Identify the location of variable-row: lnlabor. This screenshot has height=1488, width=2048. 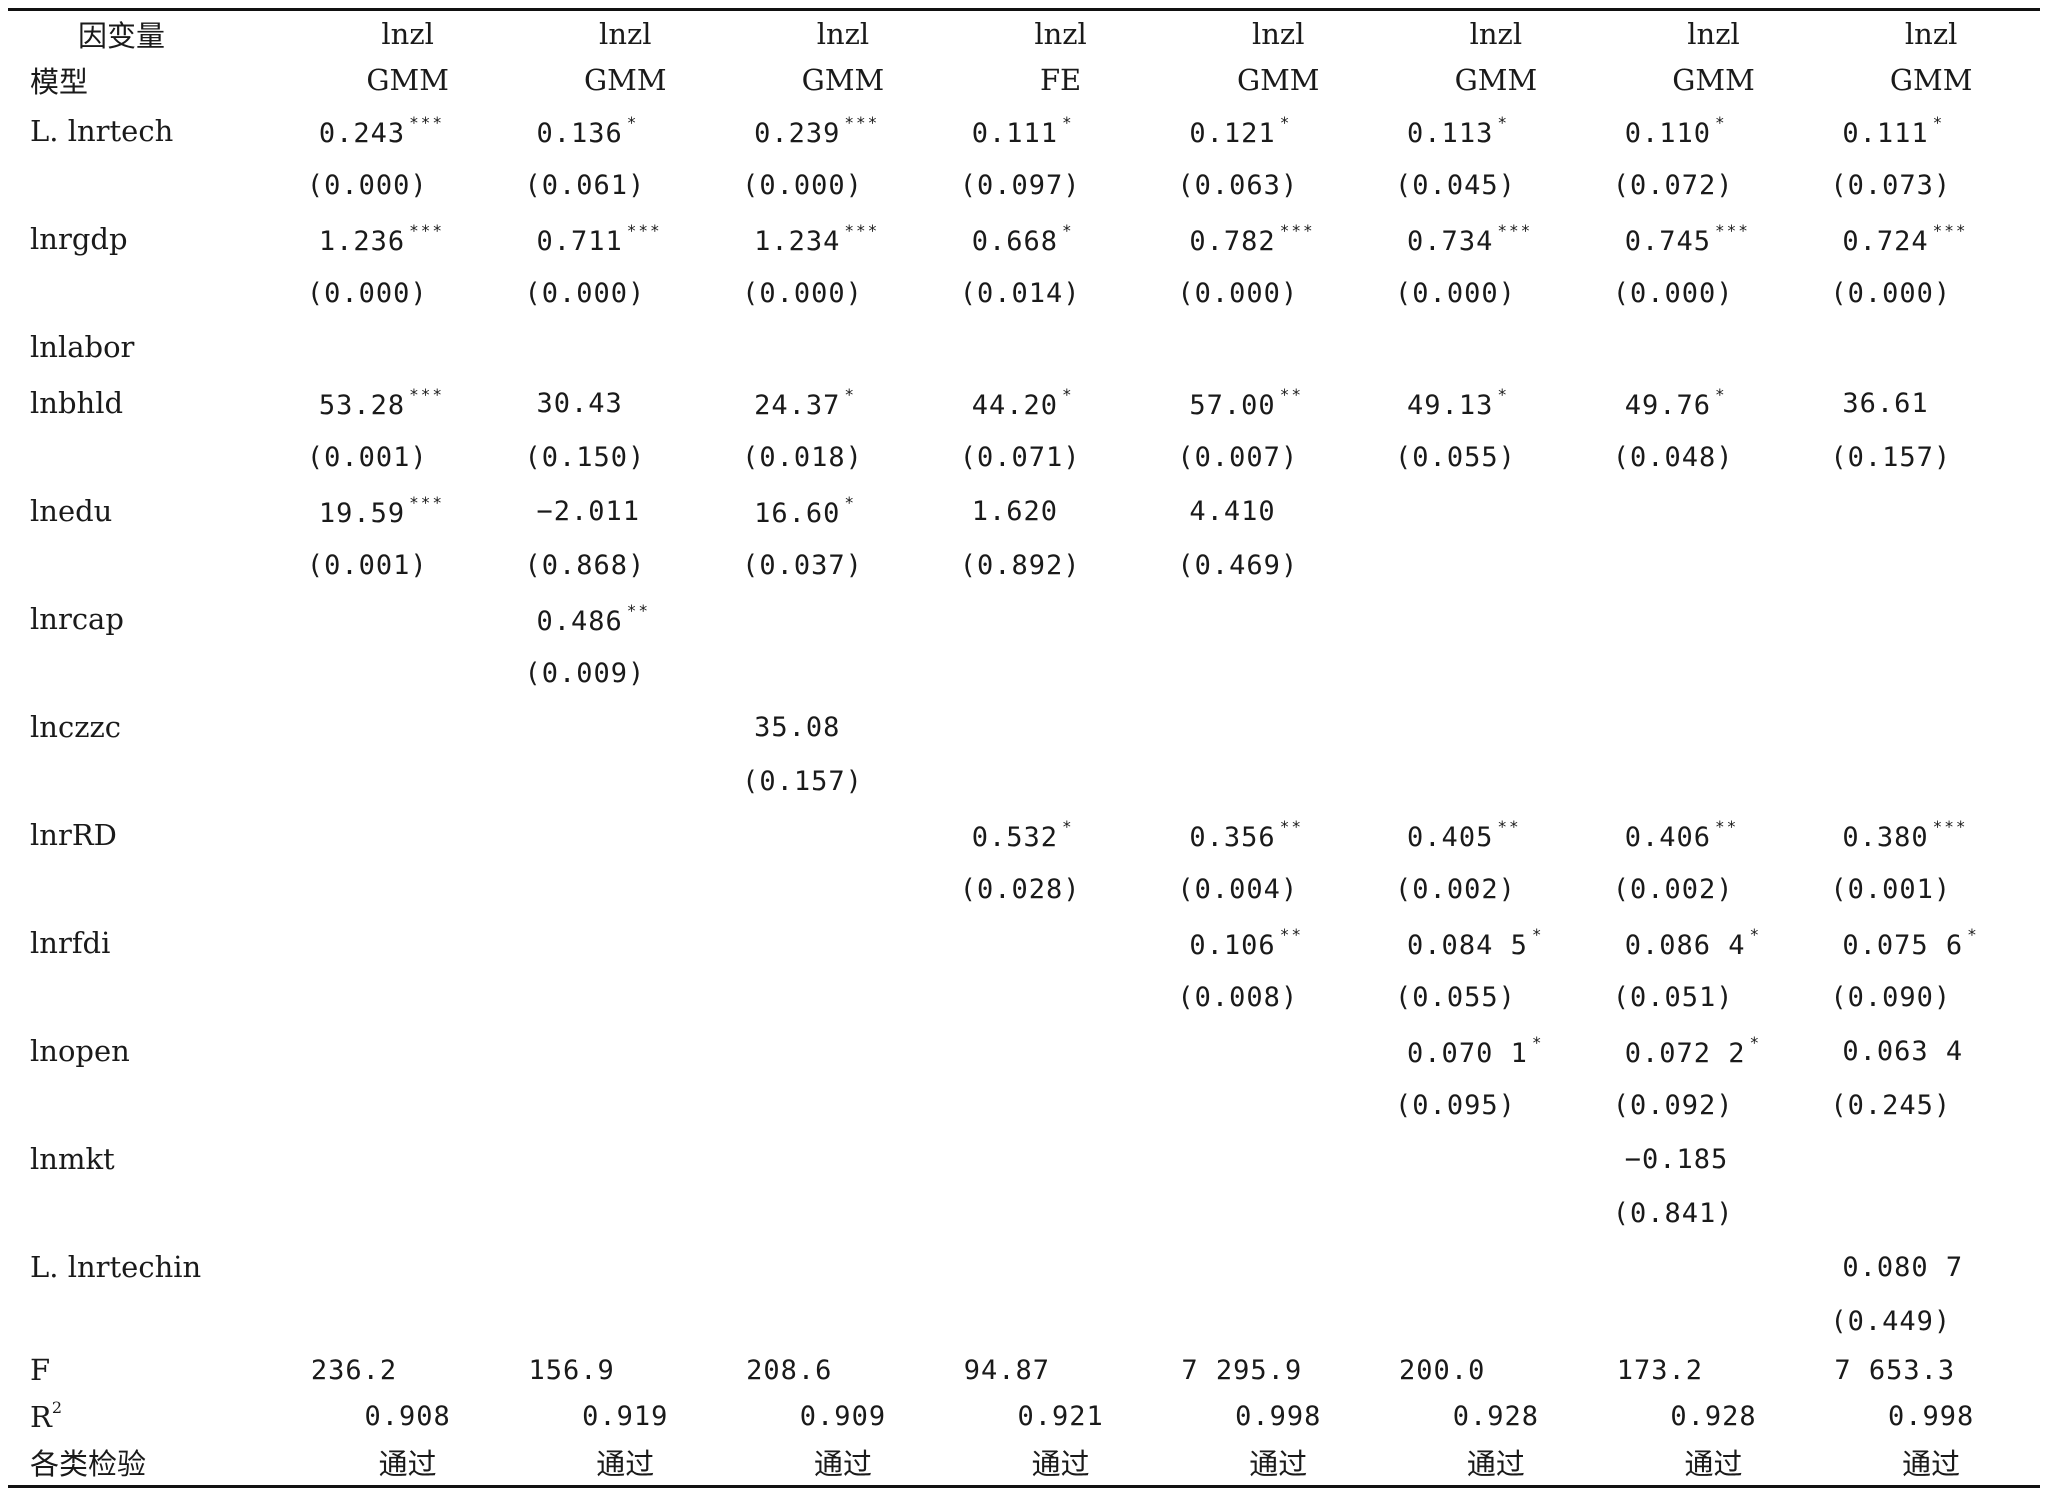
(1024, 347).